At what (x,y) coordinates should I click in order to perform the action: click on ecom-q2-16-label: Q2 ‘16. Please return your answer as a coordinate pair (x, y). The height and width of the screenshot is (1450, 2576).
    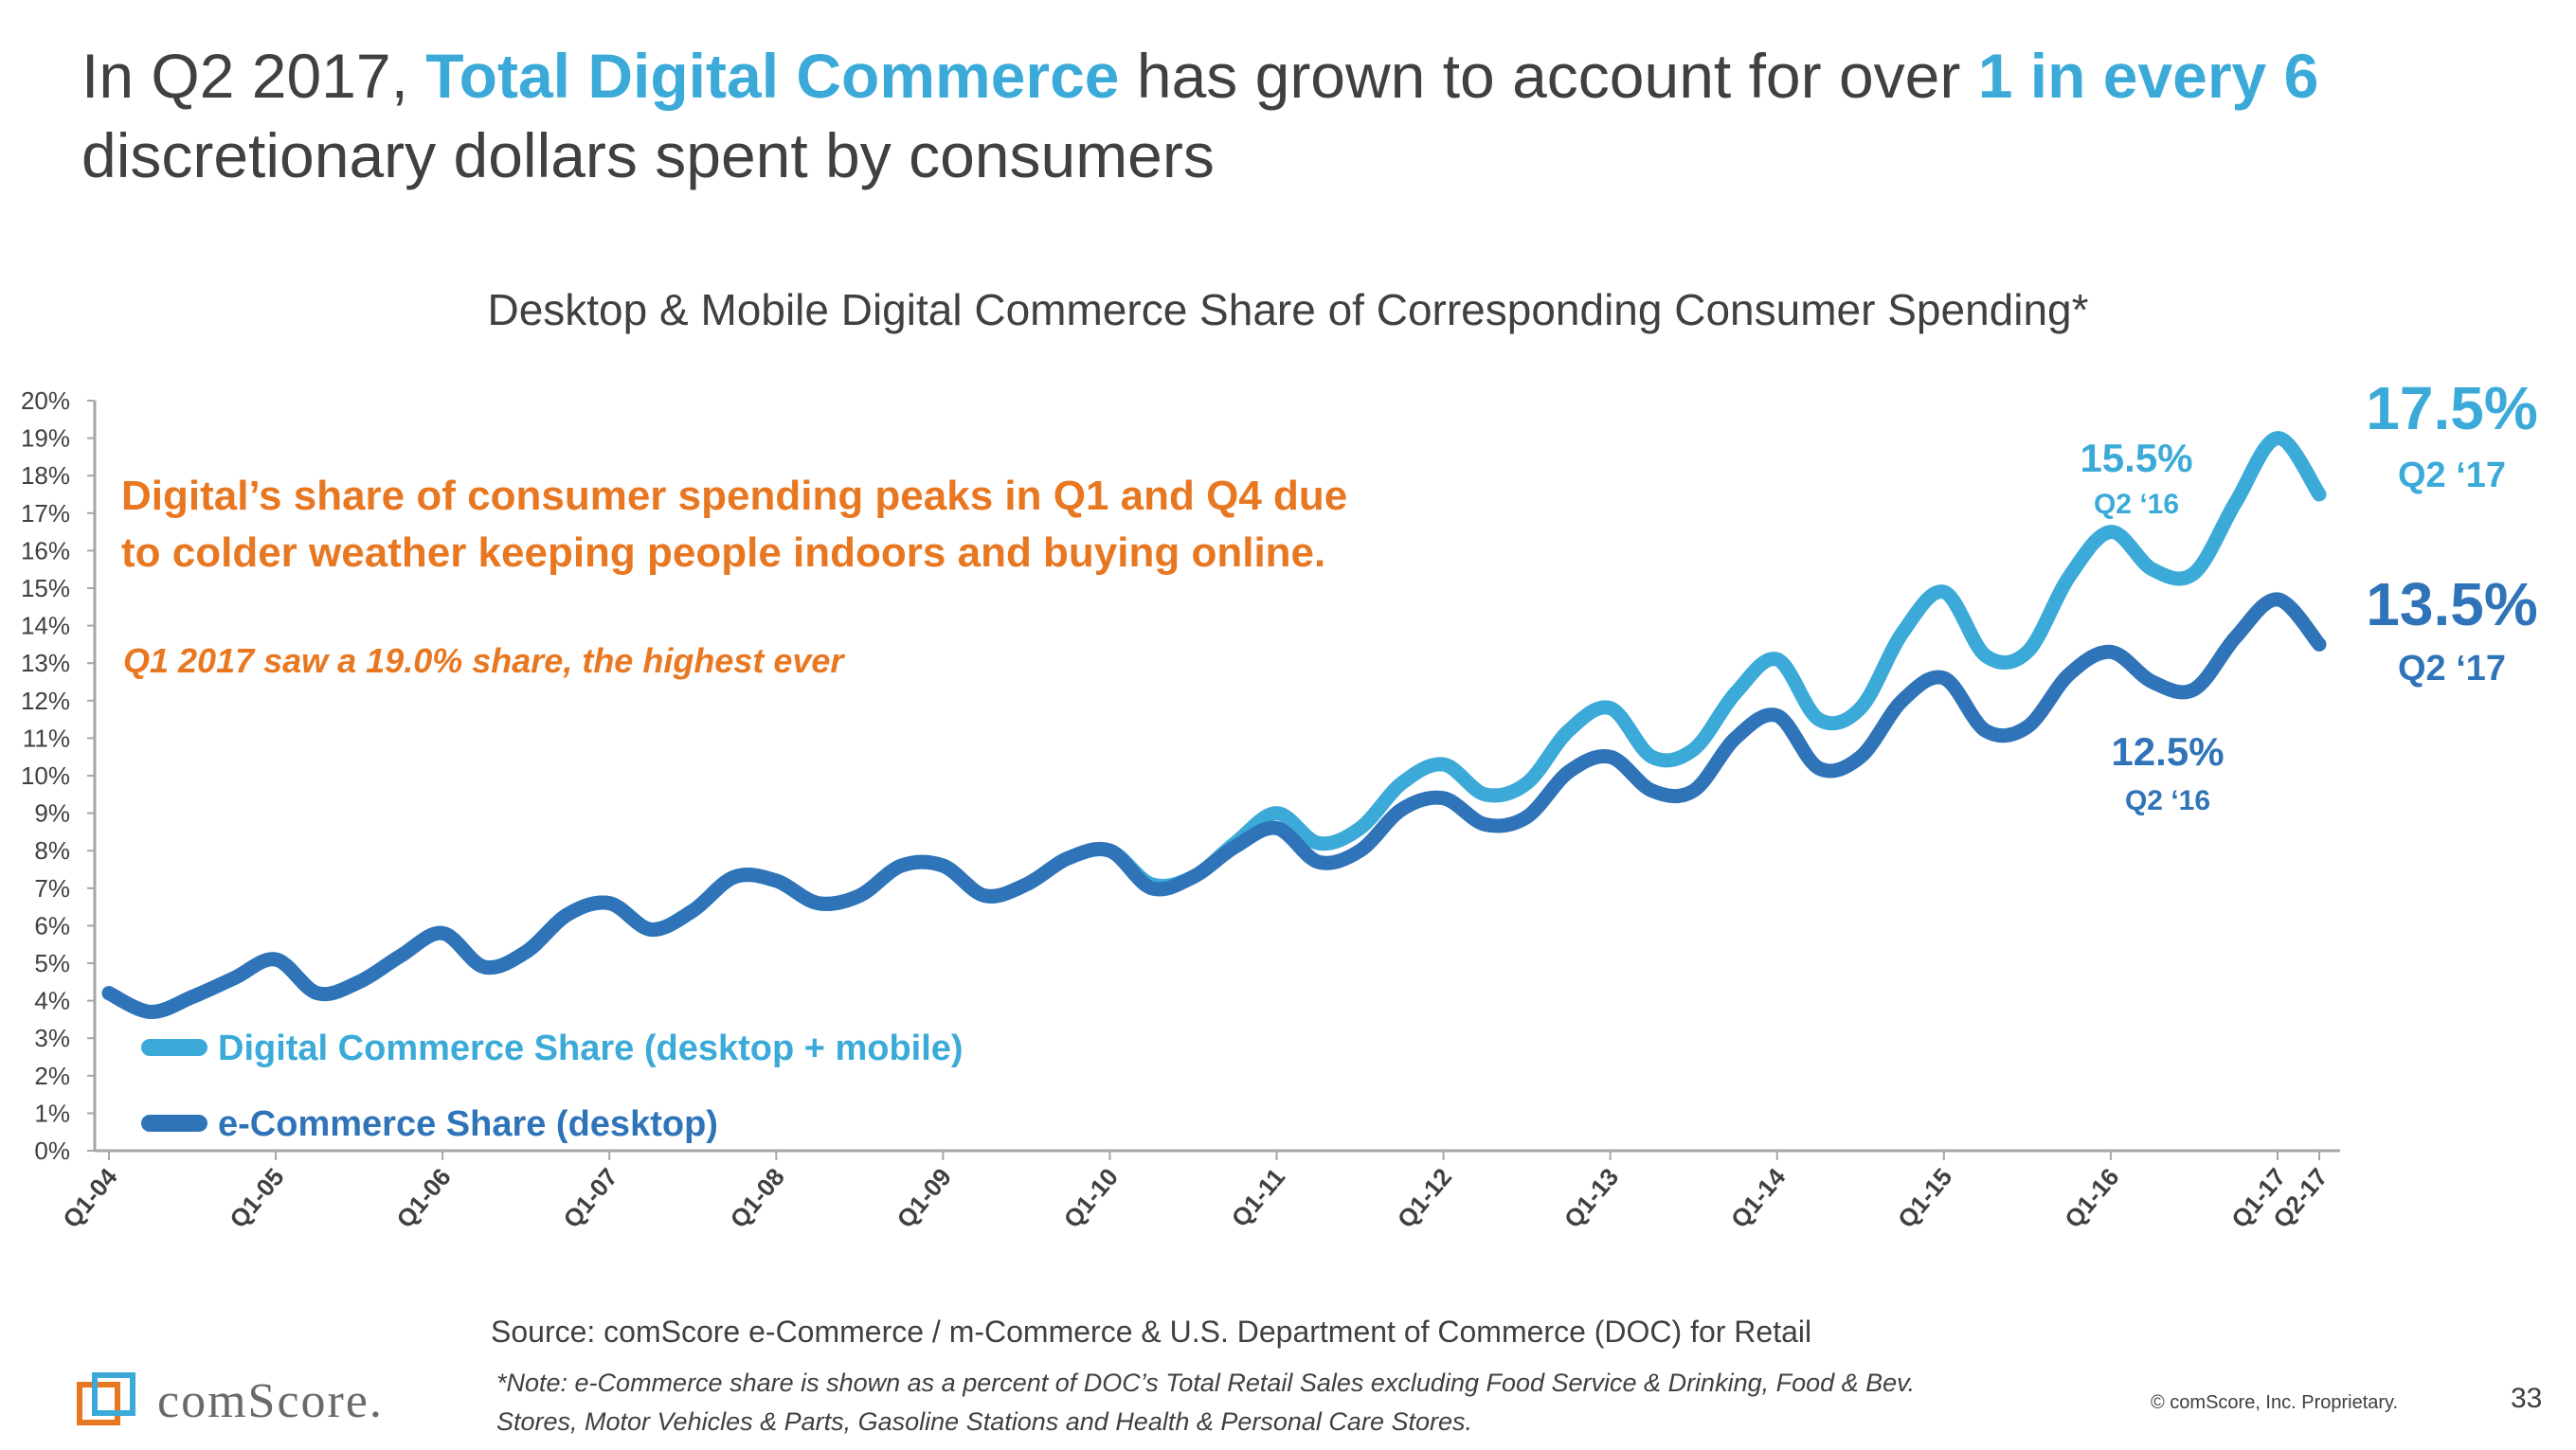
    Looking at the image, I should click on (2167, 800).